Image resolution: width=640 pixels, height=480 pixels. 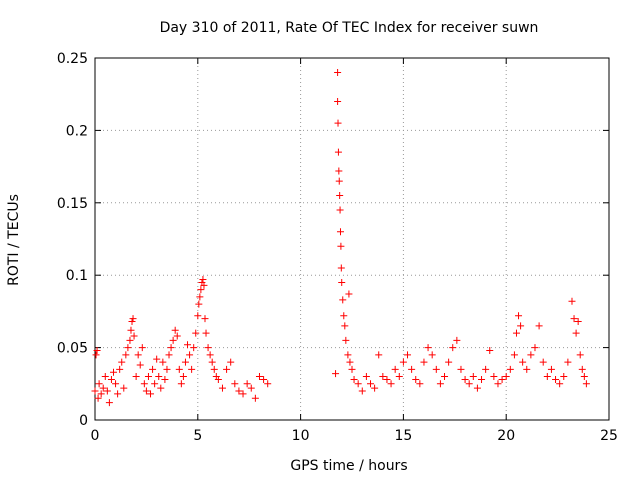 I want to click on x-axis-label: GPS time / hours, so click(x=348, y=466).